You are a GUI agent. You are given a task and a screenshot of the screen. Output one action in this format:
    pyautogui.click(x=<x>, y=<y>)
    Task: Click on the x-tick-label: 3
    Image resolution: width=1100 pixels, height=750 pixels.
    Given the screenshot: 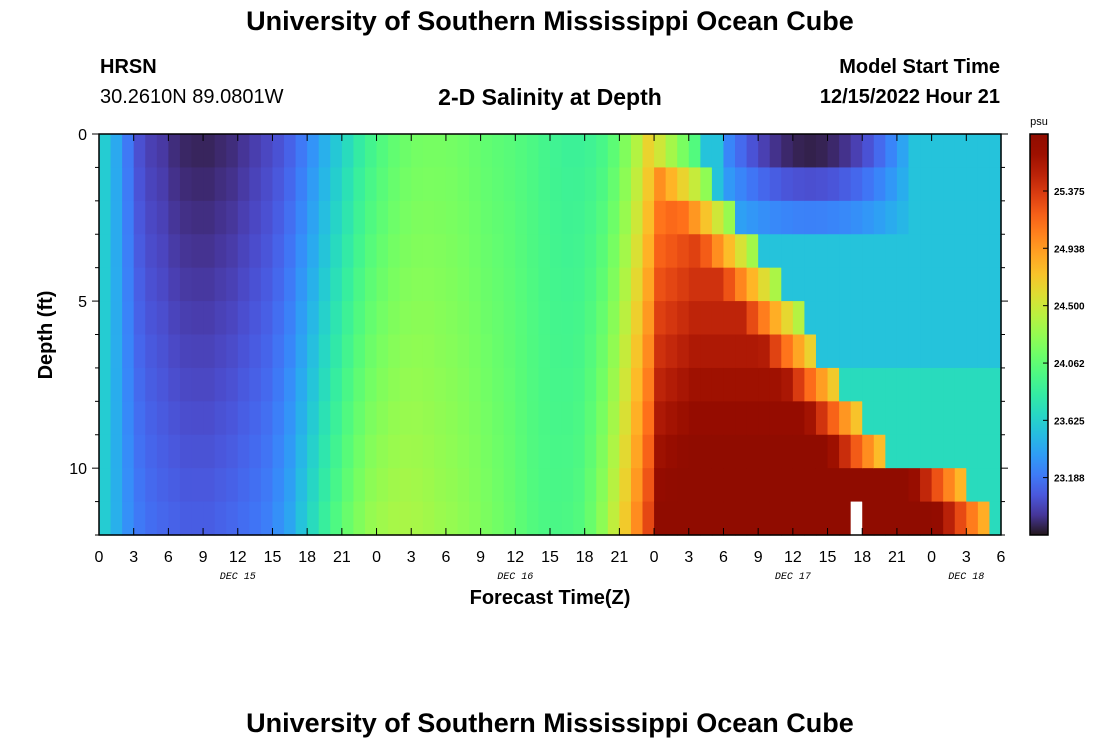 What is the action you would take?
    pyautogui.click(x=133, y=557)
    